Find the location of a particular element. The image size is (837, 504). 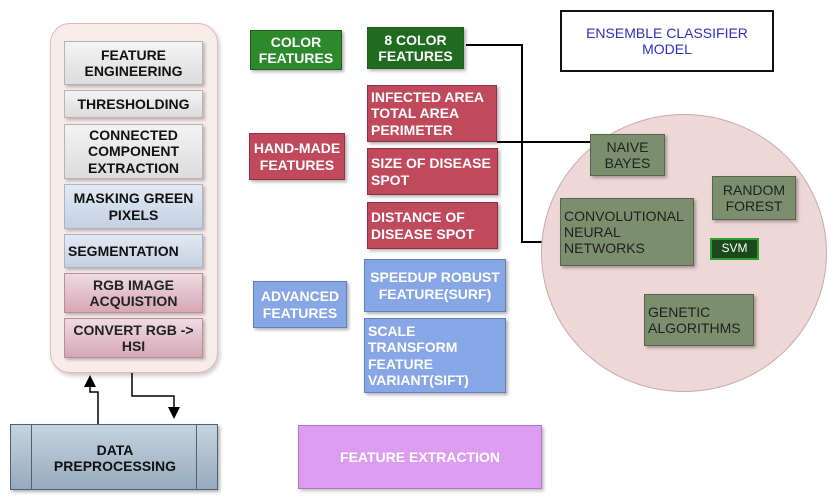

color-features-box: COLOR FEATURES is located at coordinates (296, 50).